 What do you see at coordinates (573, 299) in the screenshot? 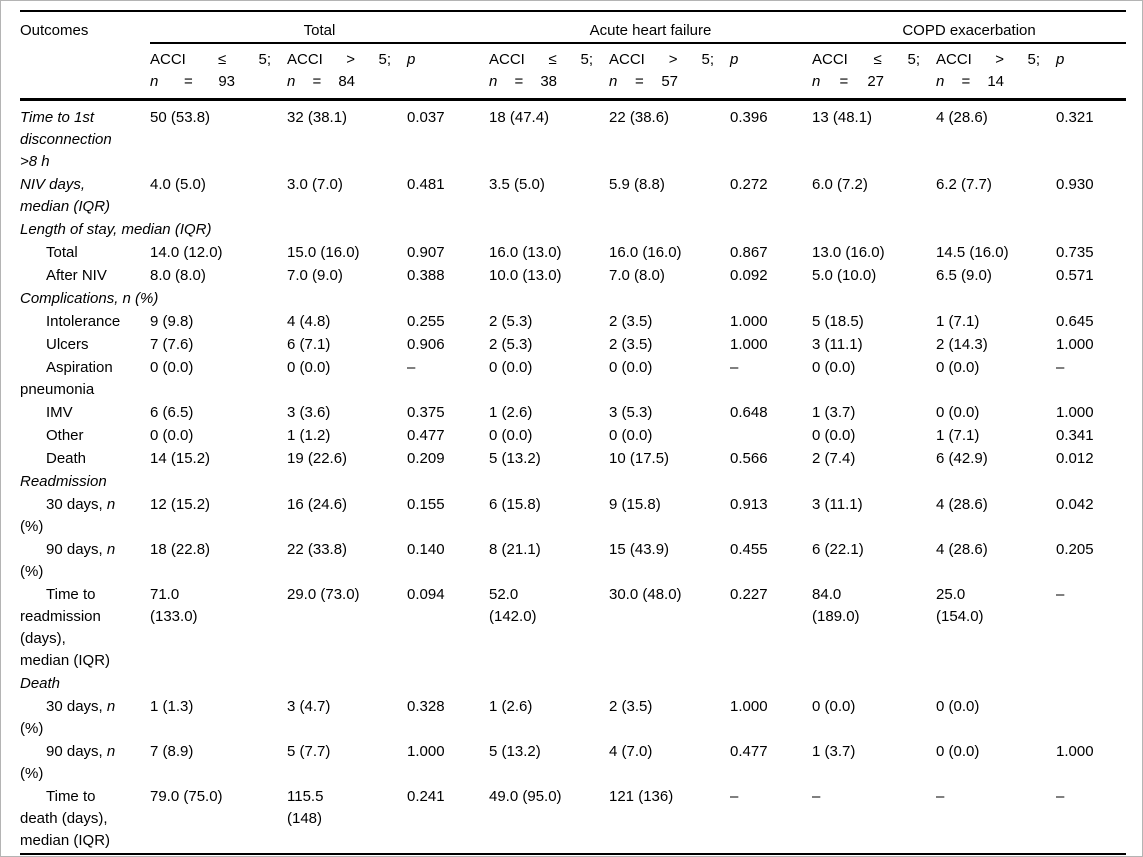
I see `section-header-row: Complications, n (%)` at bounding box center [573, 299].